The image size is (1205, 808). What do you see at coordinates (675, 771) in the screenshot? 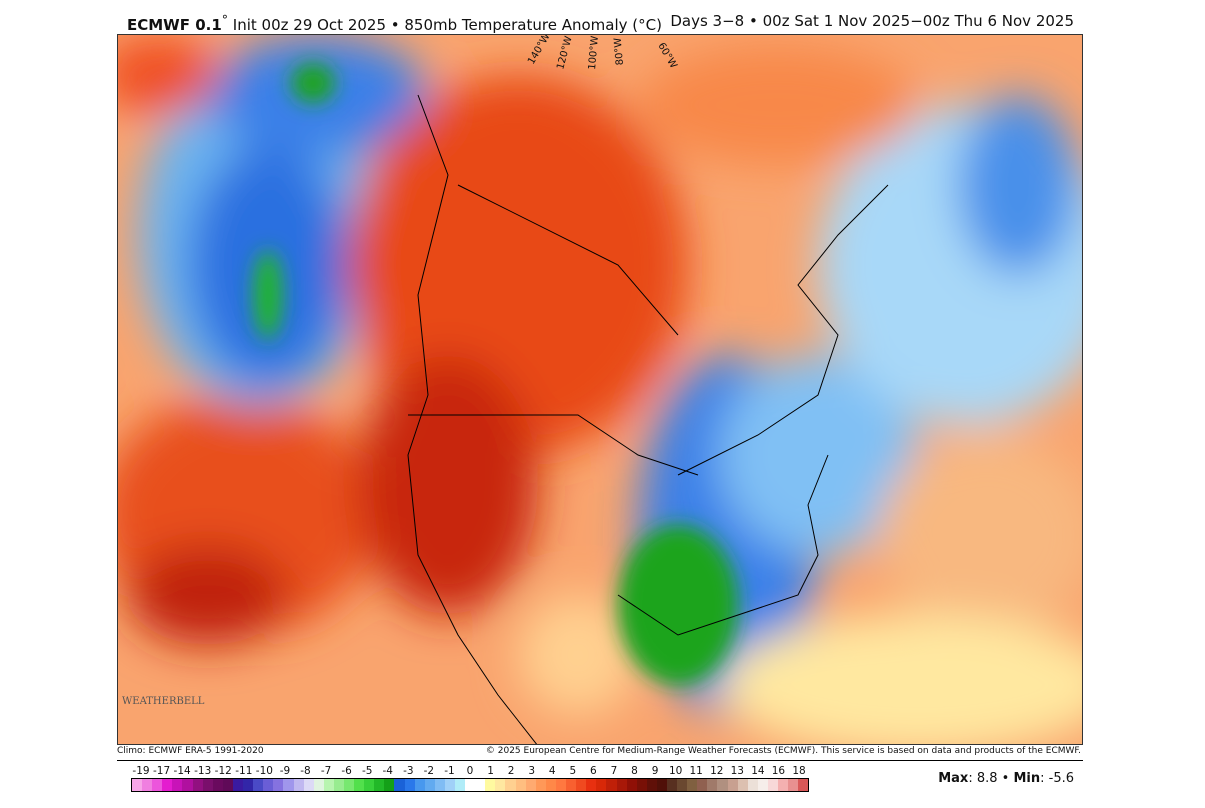
I see `colorbar-label: 10` at bounding box center [675, 771].